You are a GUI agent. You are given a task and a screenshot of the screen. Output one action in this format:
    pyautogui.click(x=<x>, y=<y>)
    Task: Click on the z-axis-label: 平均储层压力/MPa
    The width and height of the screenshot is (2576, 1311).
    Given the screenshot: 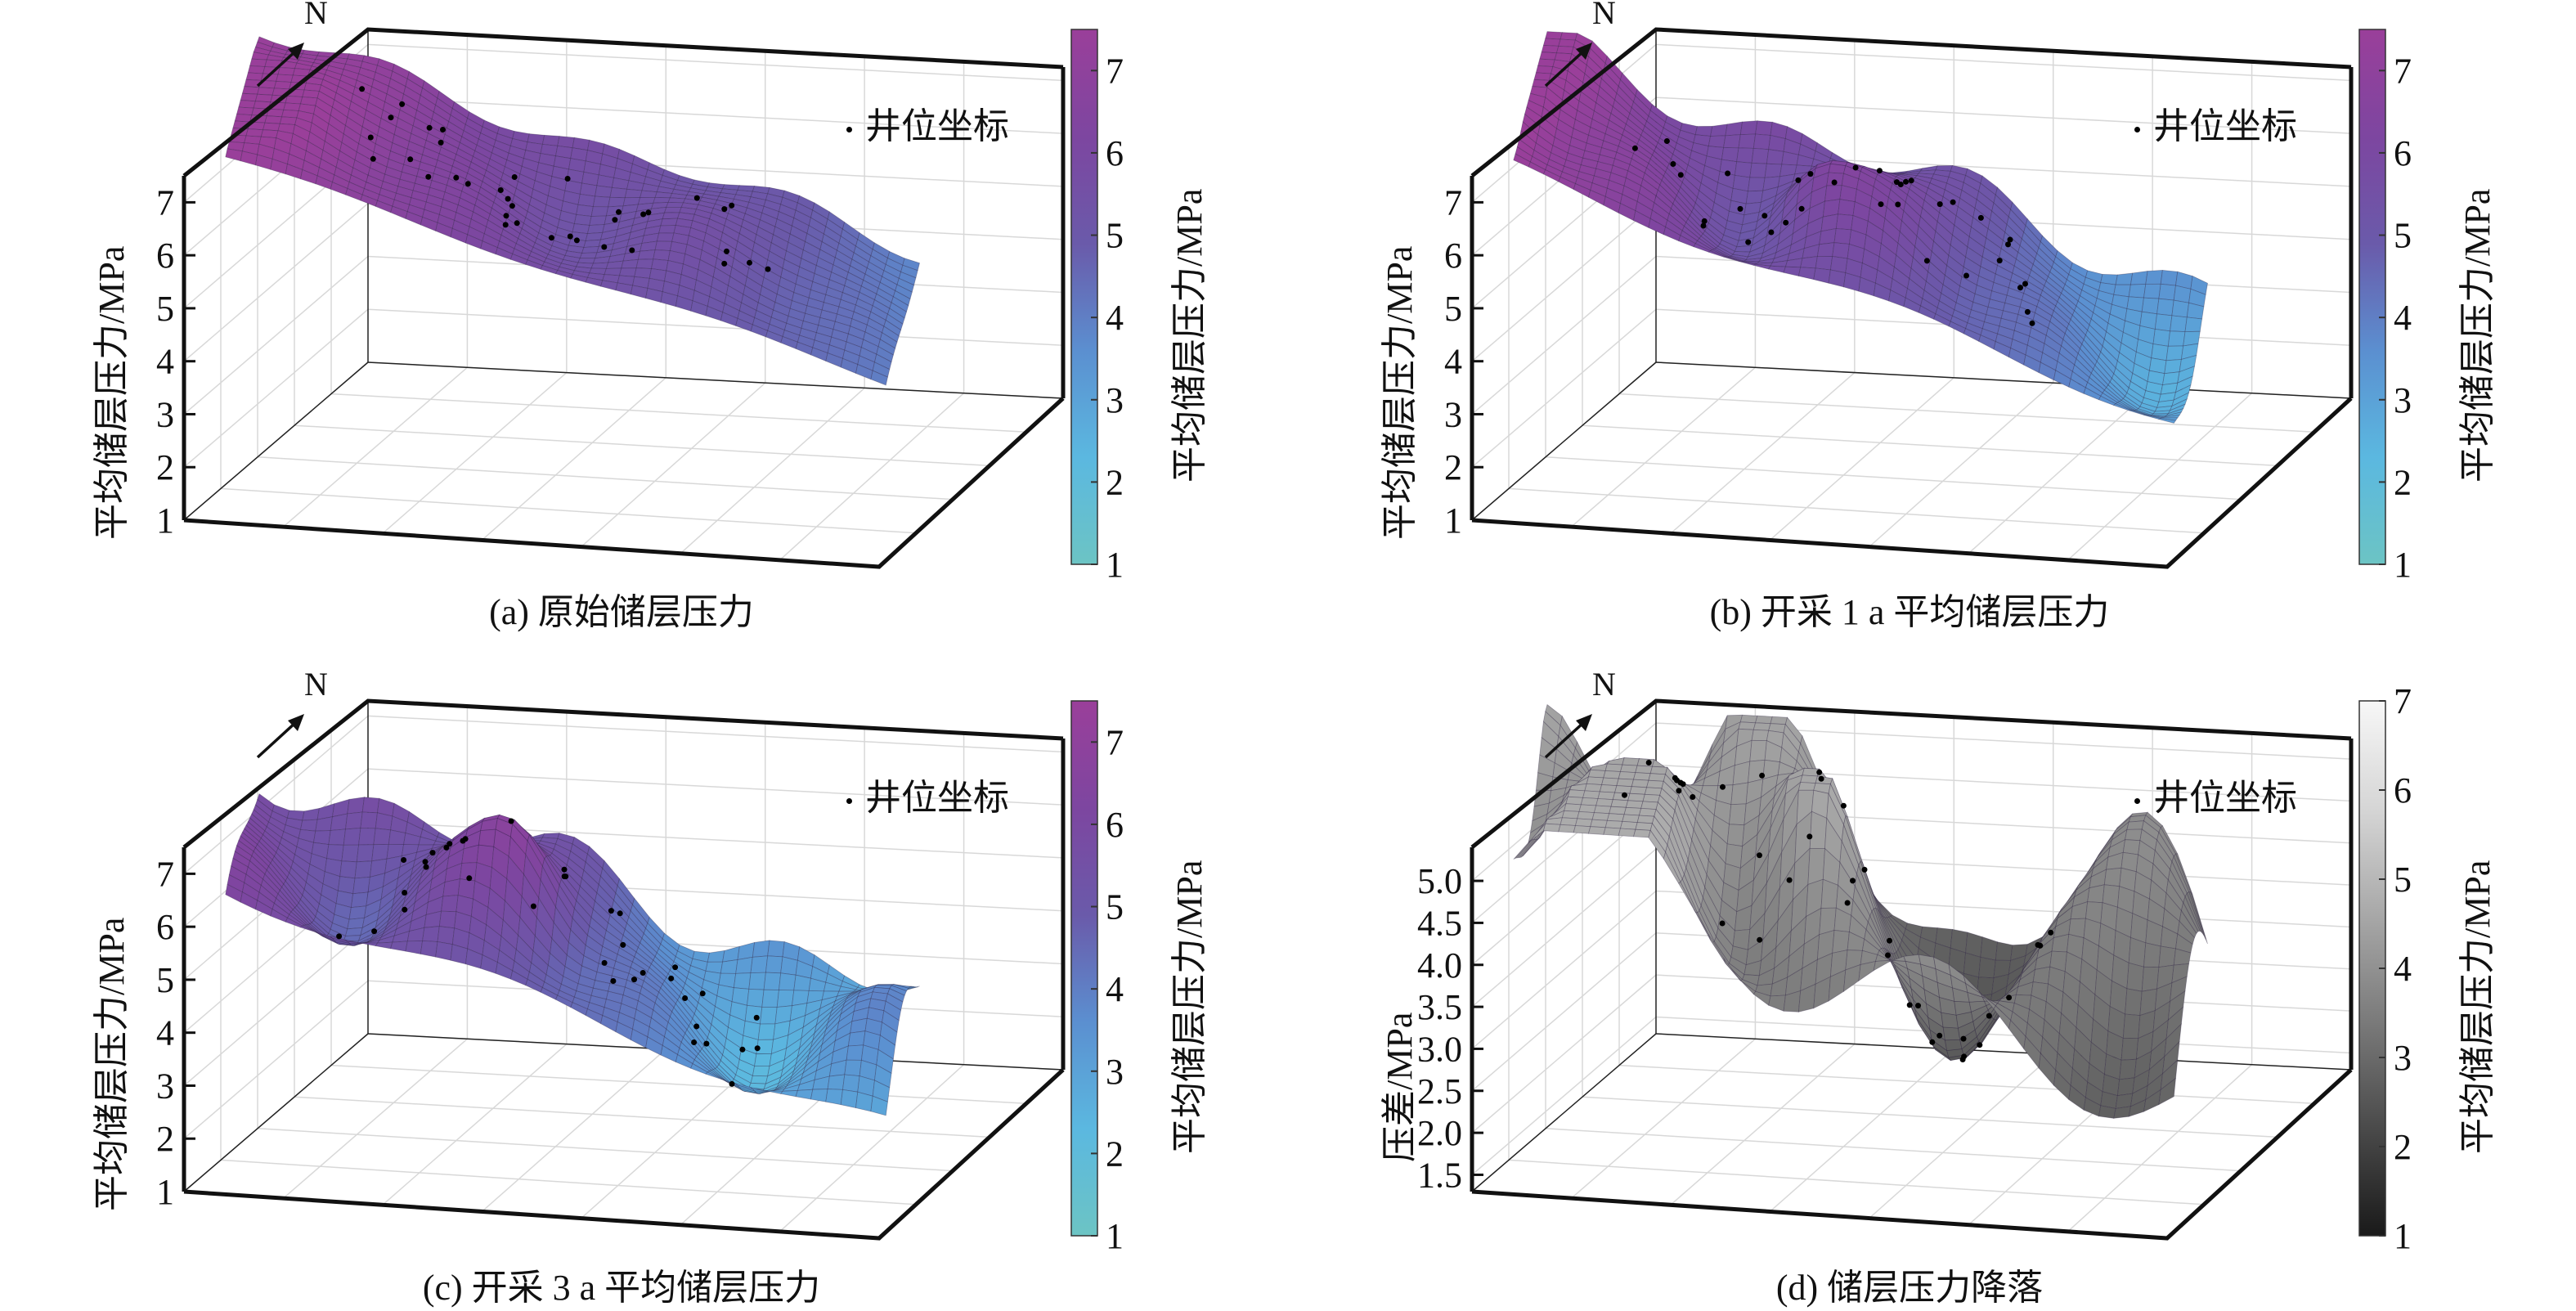 What is the action you would take?
    pyautogui.click(x=112, y=392)
    